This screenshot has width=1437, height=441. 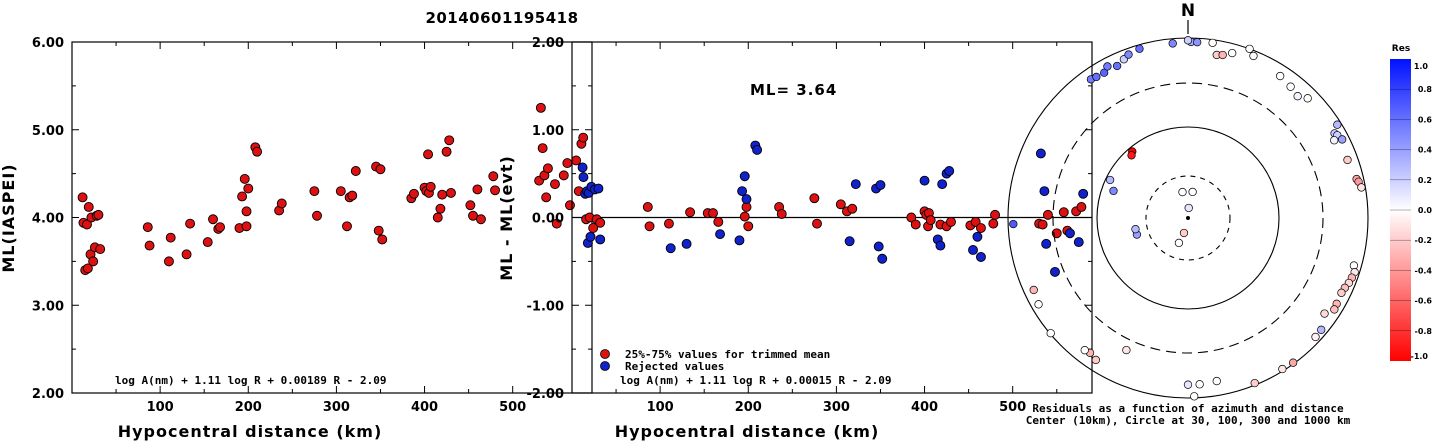 What do you see at coordinates (1425, 150) in the screenshot?
I see `colorbar-tick-label: 0.4` at bounding box center [1425, 150].